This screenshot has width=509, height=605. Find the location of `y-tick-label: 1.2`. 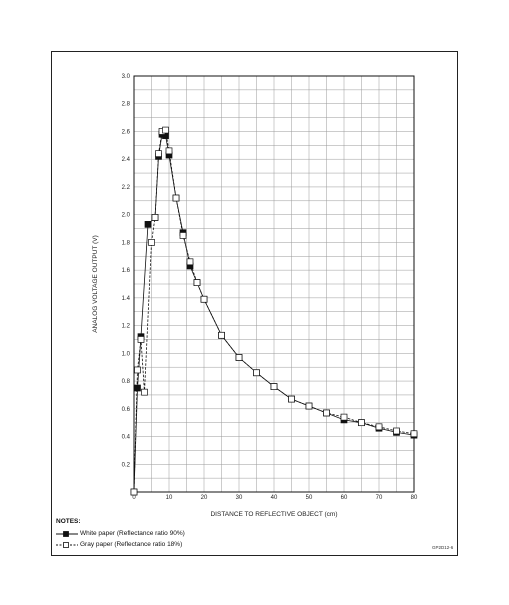

y-tick-label: 1.2 is located at coordinates (126, 327).